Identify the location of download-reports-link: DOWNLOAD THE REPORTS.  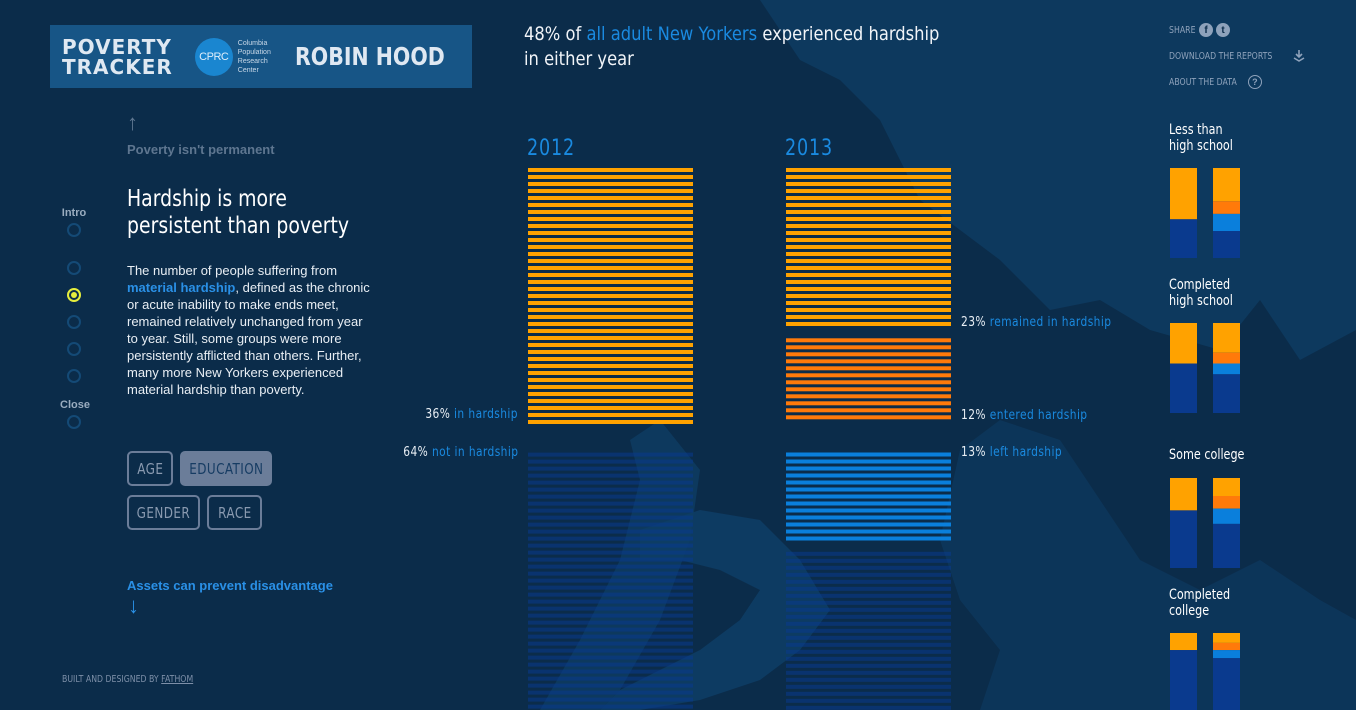
(1237, 56).